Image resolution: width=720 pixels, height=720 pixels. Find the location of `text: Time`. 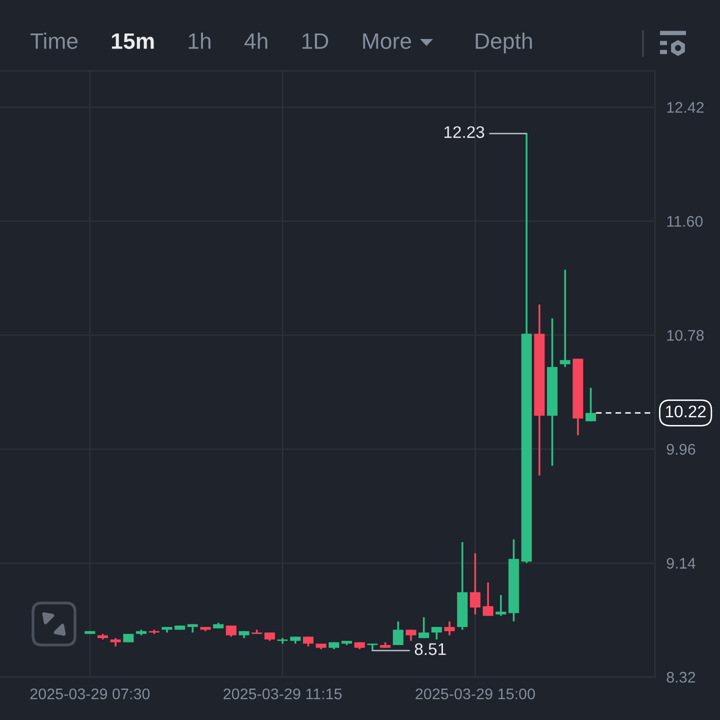

text: Time is located at coordinates (54, 40).